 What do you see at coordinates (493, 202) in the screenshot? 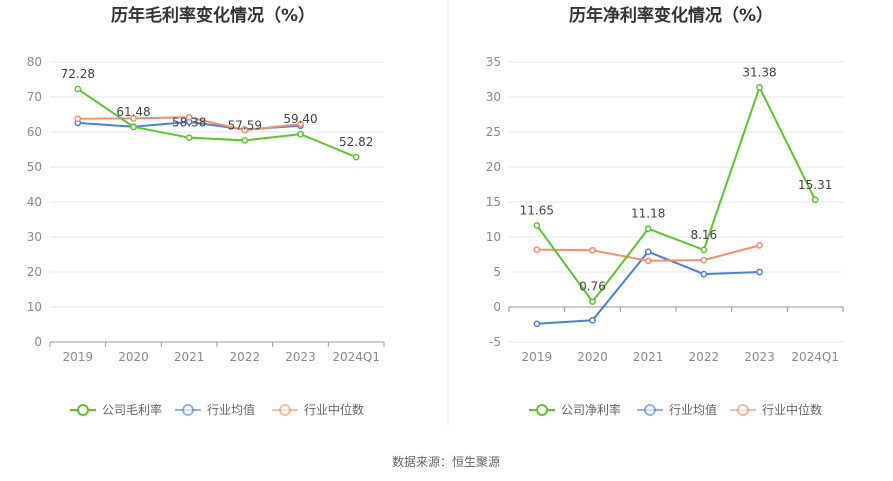
I see `y-tick-label: 15` at bounding box center [493, 202].